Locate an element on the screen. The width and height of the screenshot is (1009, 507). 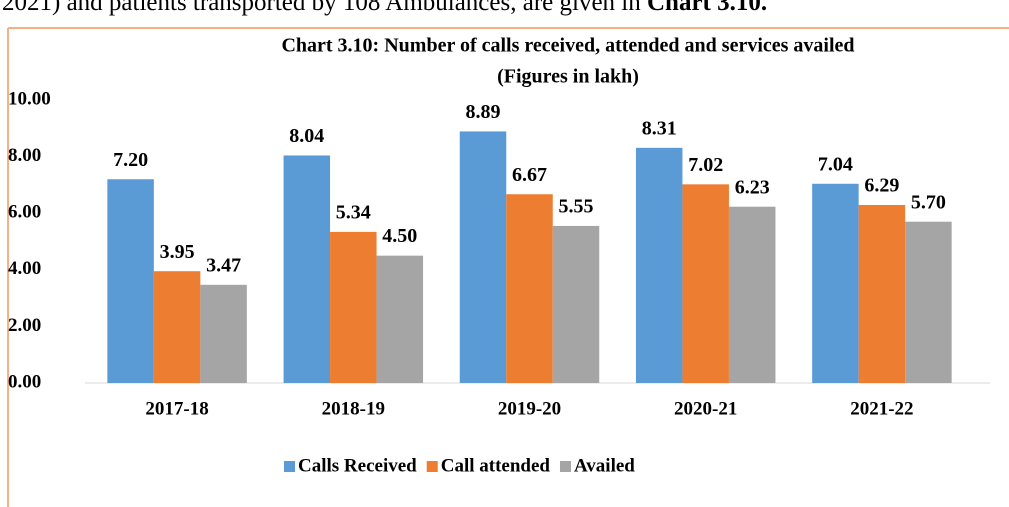
legend-label: Calls Received is located at coordinates (357, 465).